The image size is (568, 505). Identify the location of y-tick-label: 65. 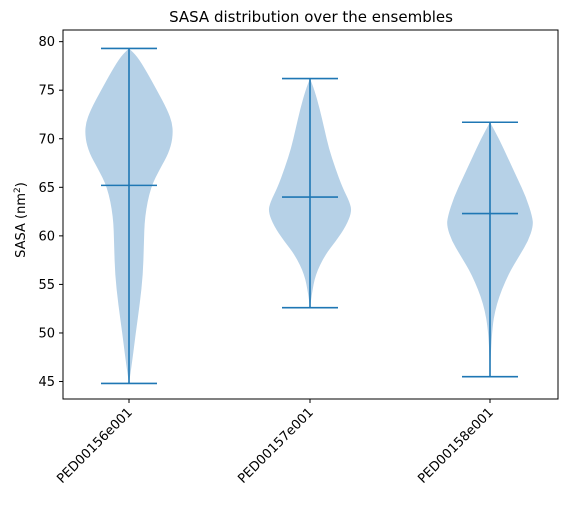
(46, 188).